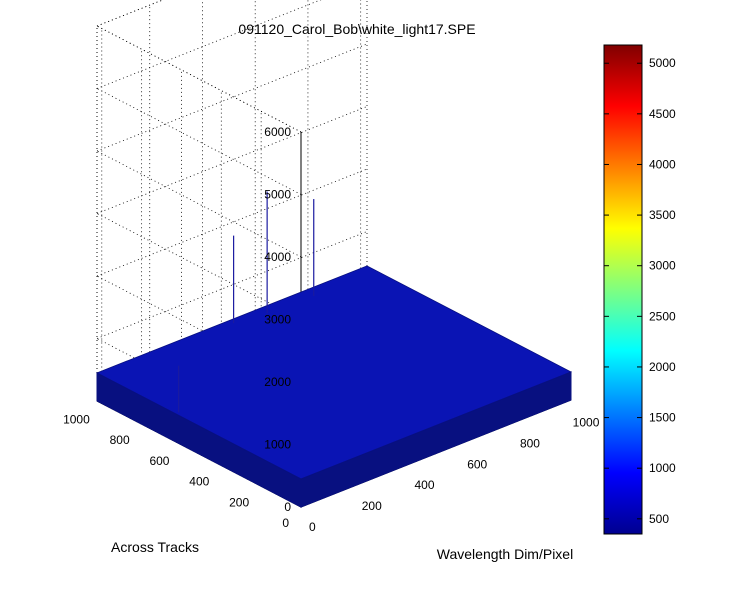  I want to click on tick-label: 6000, so click(277, 132).